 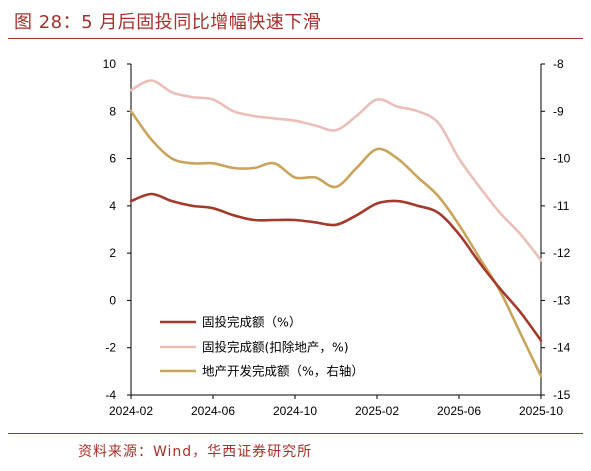 I want to click on left-tick-label: 4, so click(x=112, y=206).